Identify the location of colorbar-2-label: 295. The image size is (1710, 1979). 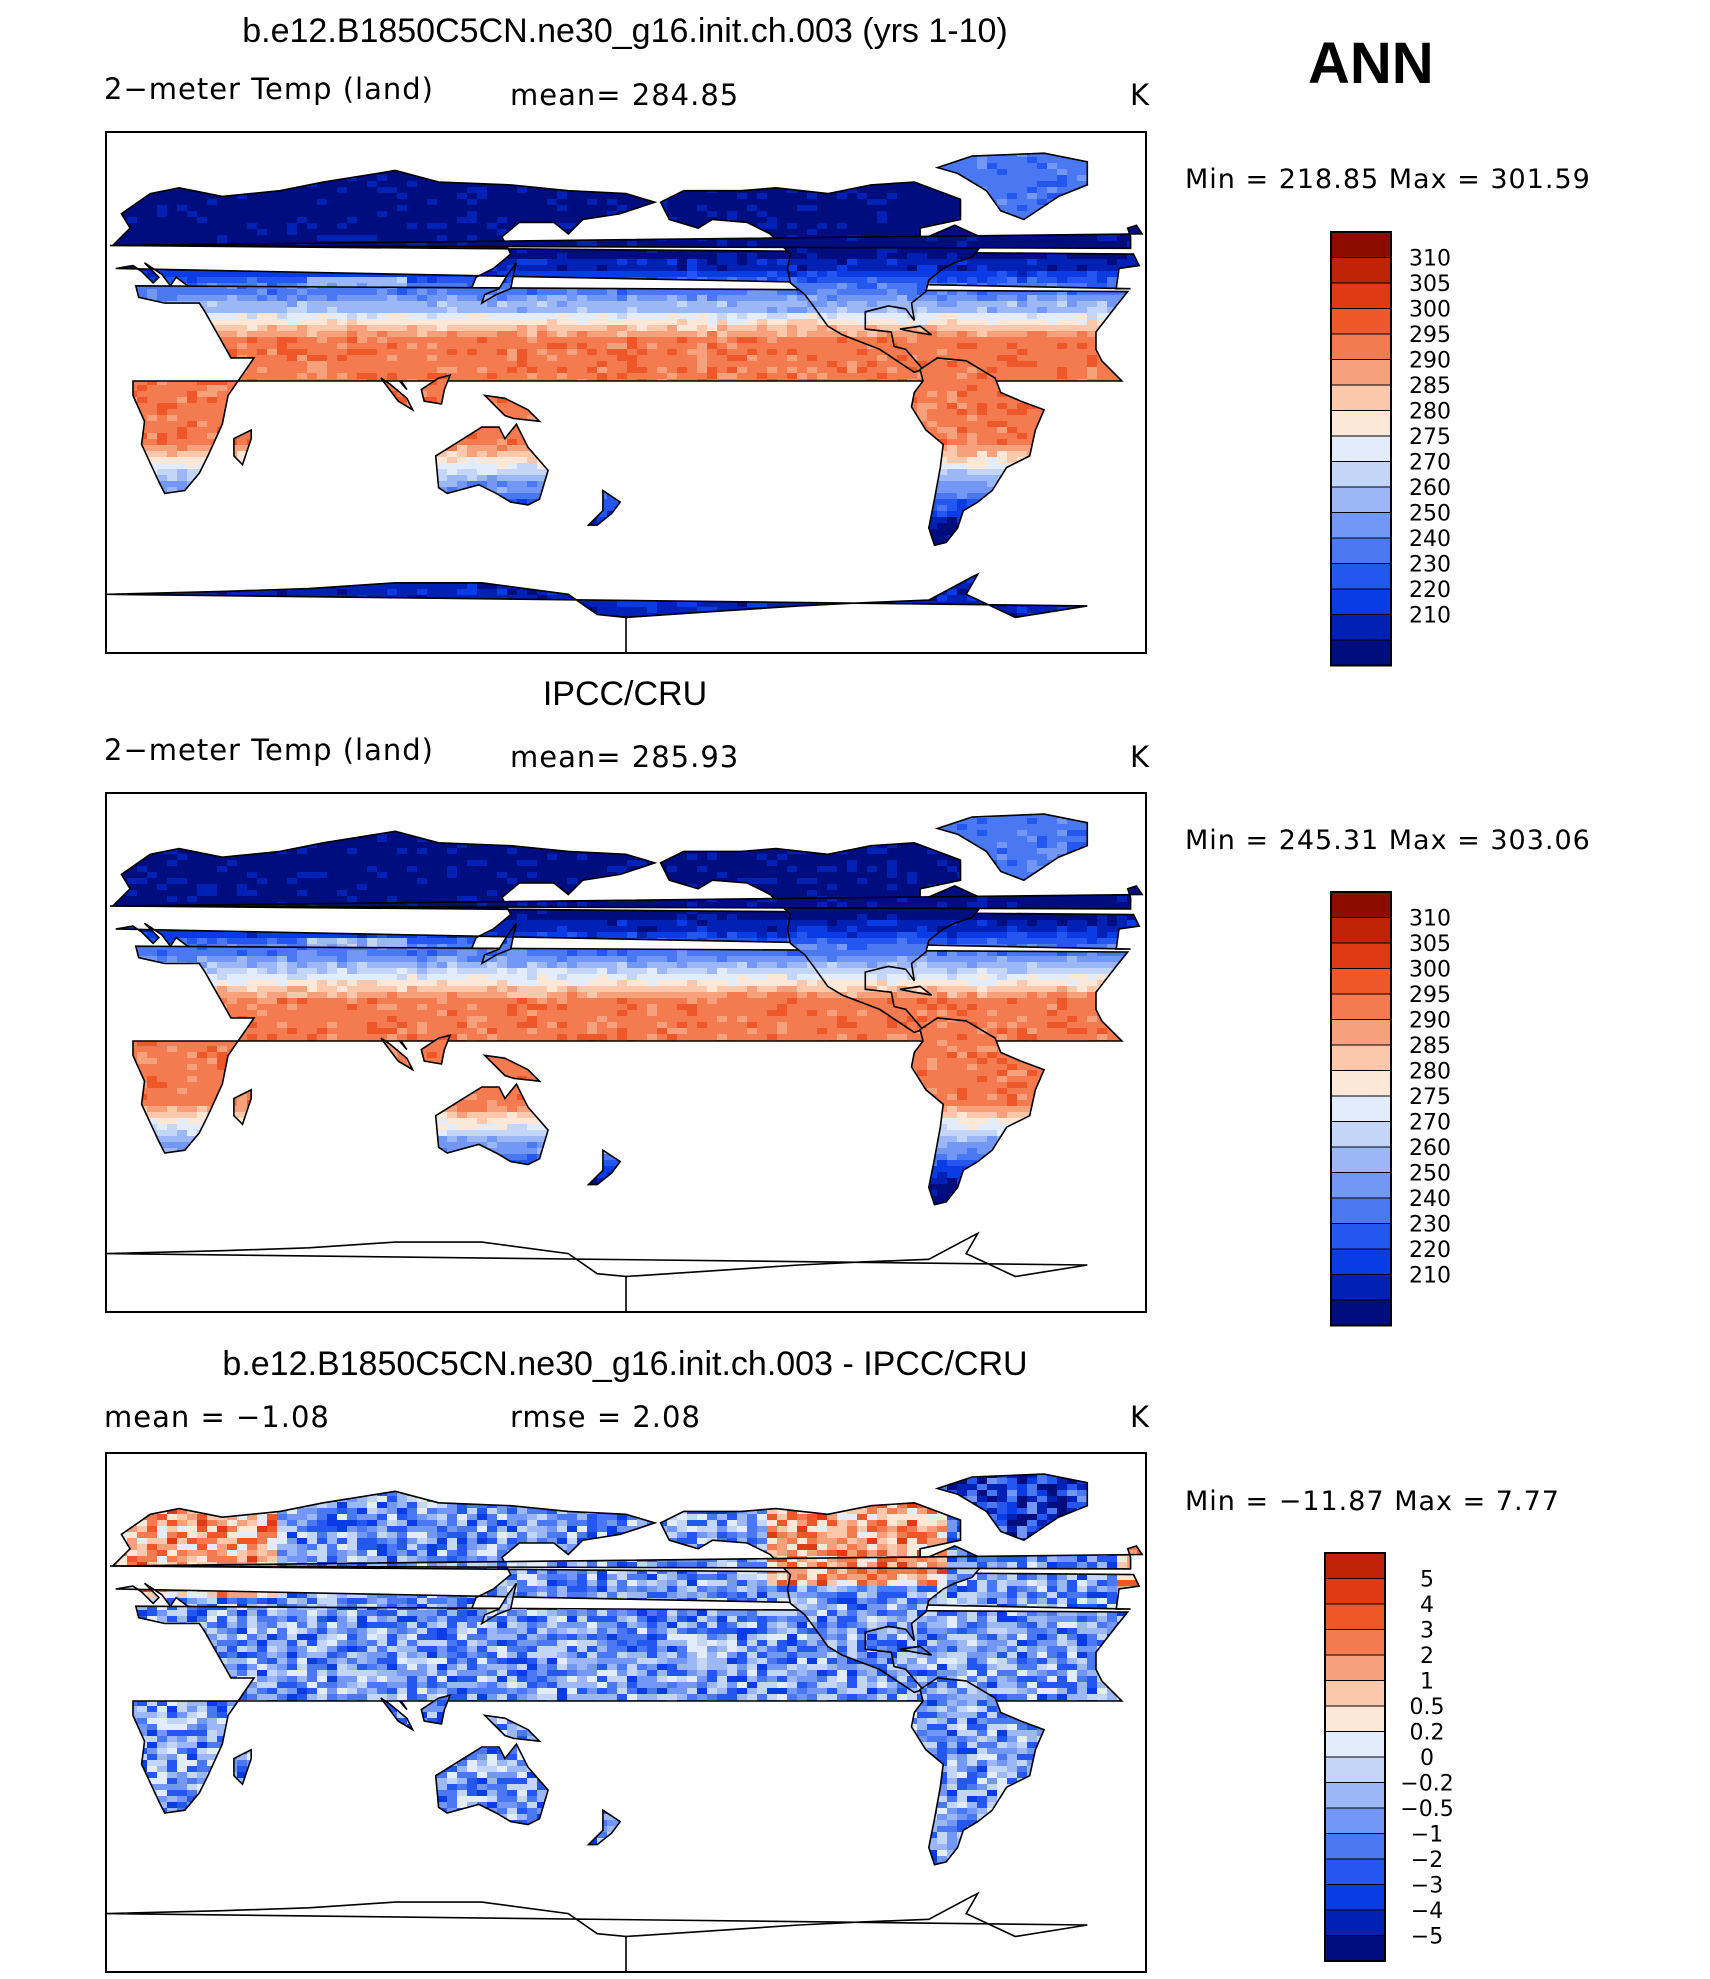
(1430, 995).